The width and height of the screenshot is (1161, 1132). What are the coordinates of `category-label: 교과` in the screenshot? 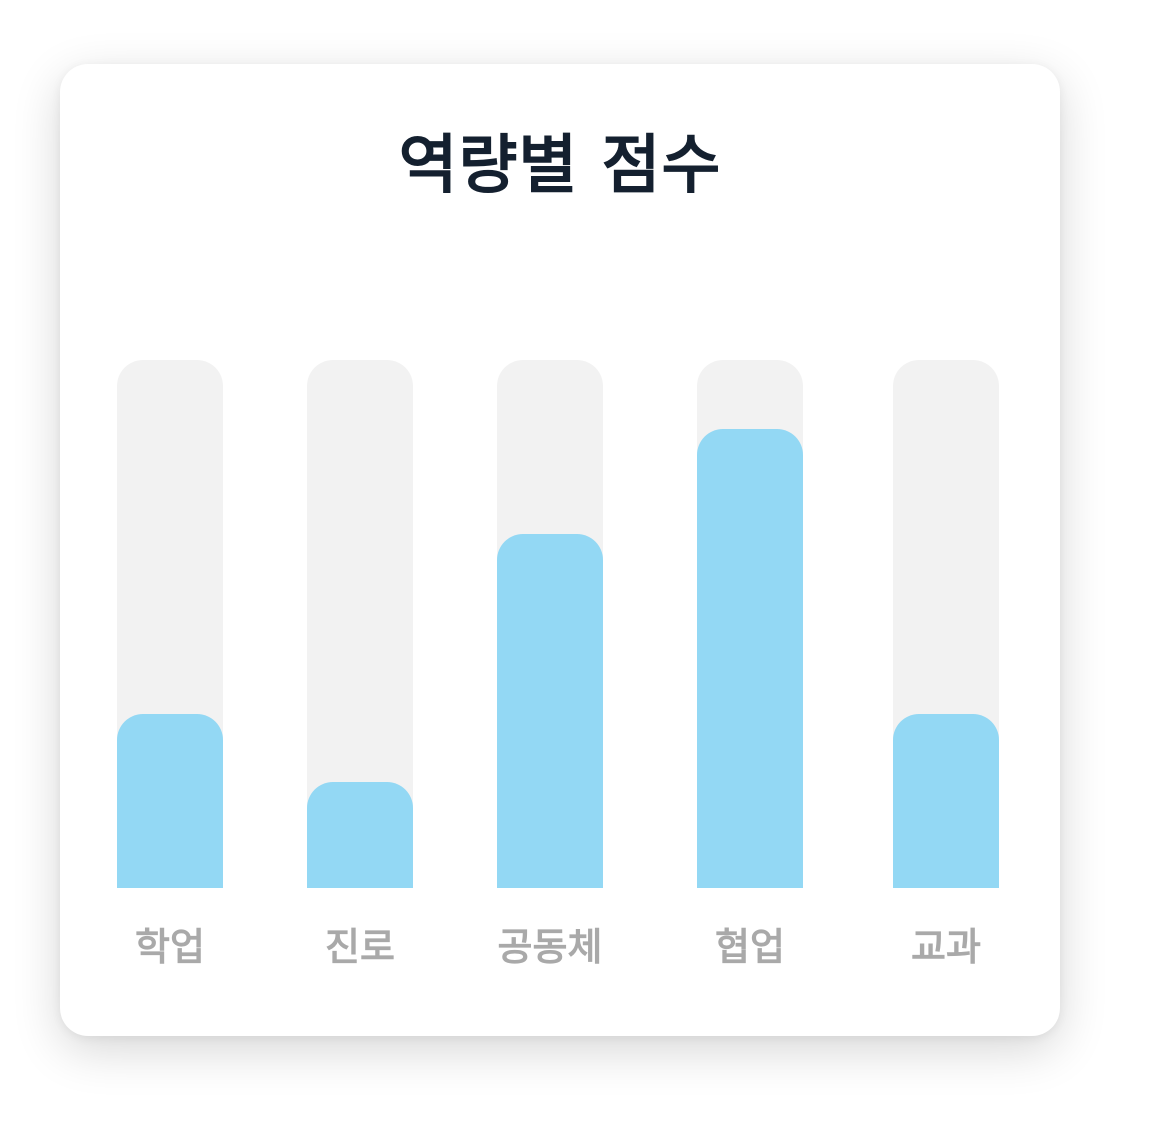 It's located at (946, 947).